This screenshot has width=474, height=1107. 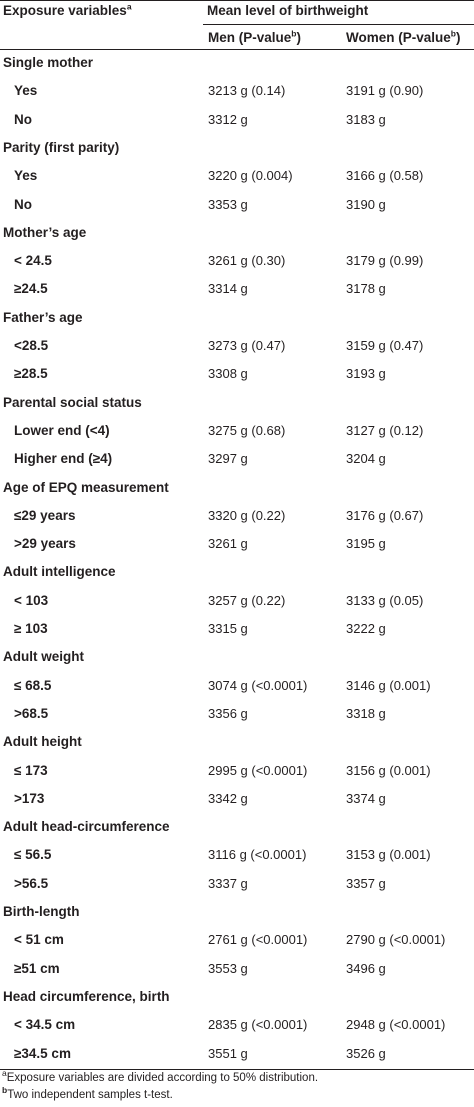 I want to click on women-value: 3179 g (0.99), so click(x=385, y=261).